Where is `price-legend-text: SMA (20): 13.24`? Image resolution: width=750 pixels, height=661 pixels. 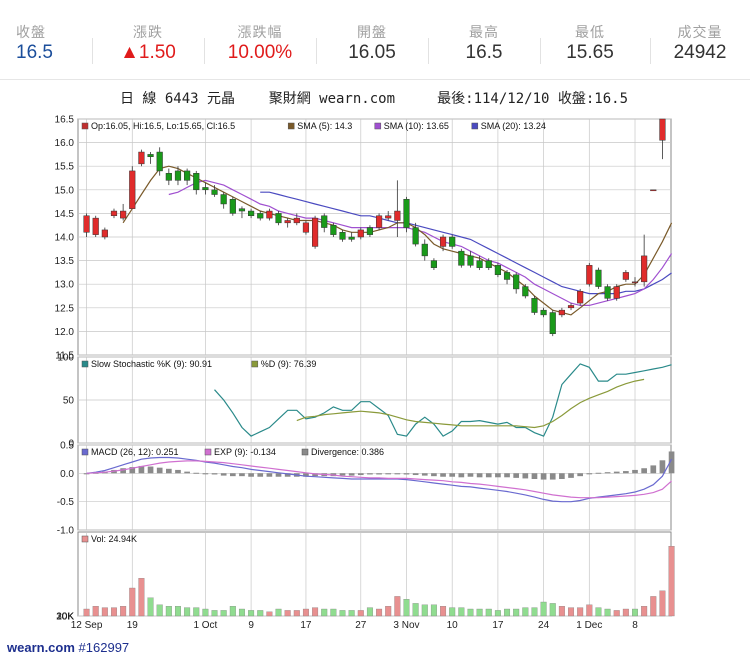 price-legend-text: SMA (20): 13.24 is located at coordinates (513, 126).